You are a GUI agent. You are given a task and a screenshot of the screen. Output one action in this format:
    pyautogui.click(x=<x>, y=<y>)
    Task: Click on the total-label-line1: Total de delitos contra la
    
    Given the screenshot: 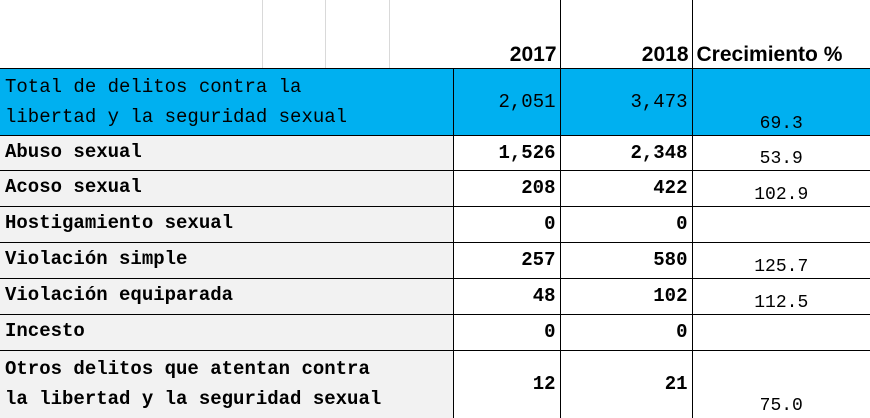 What is the action you would take?
    pyautogui.click(x=153, y=86)
    